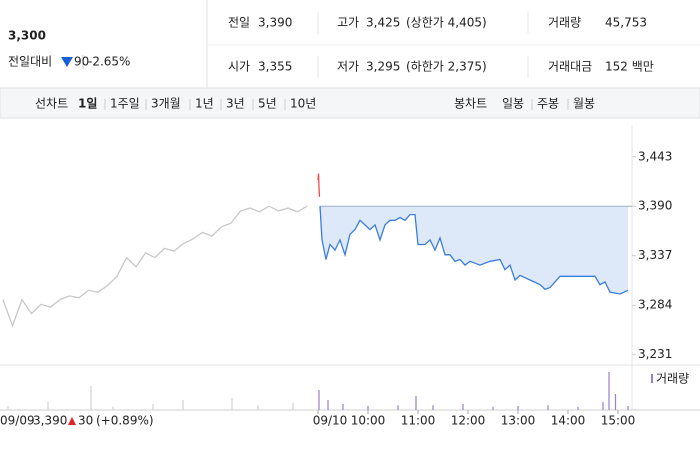 This screenshot has width=700, height=450. I want to click on x-tick-label: 09/10, so click(330, 421).